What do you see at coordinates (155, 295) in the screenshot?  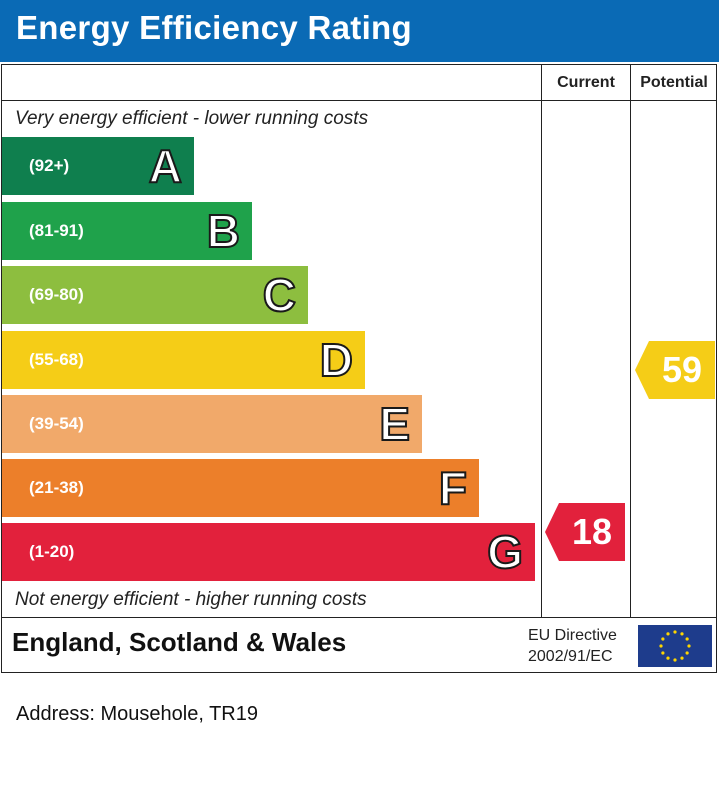 I see `rating-band-c: (69-80) C` at bounding box center [155, 295].